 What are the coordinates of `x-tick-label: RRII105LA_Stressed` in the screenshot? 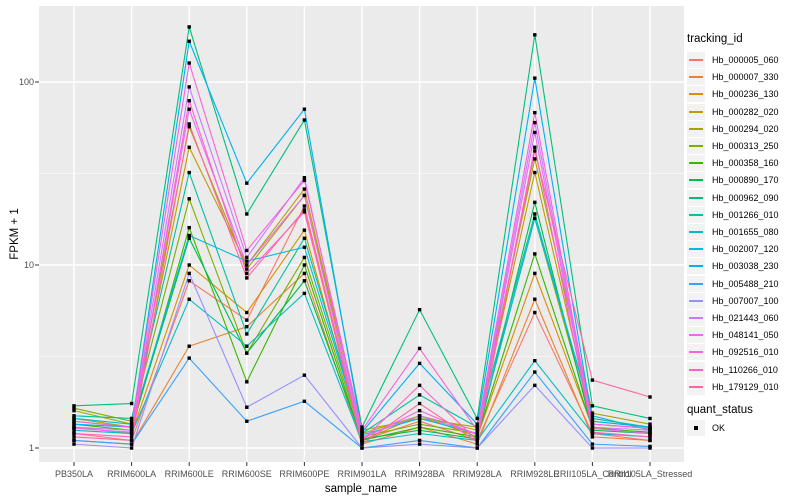 It's located at (650, 474).